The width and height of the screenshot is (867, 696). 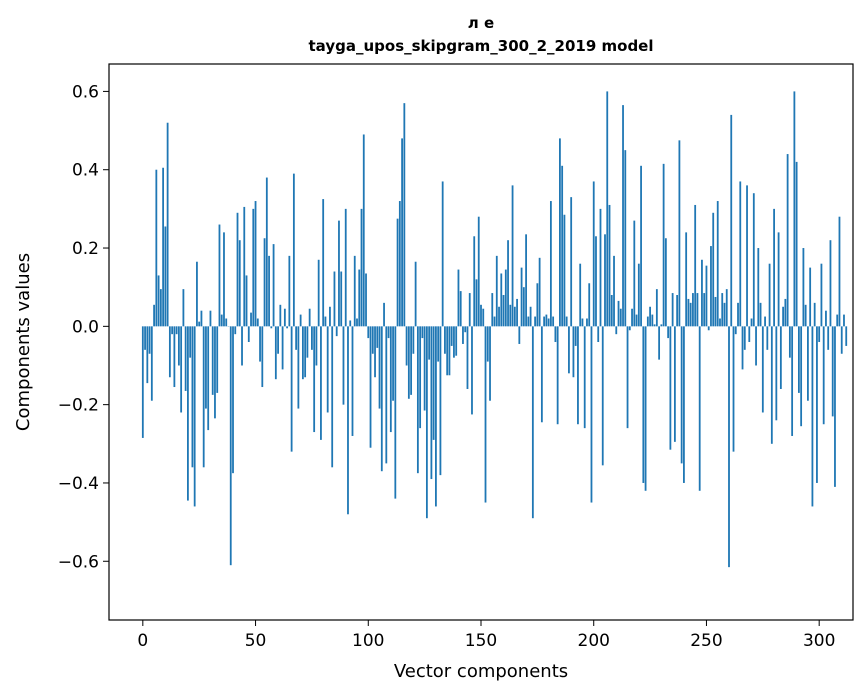 What do you see at coordinates (706, 641) in the screenshot?
I see `x-tick-label: 250` at bounding box center [706, 641].